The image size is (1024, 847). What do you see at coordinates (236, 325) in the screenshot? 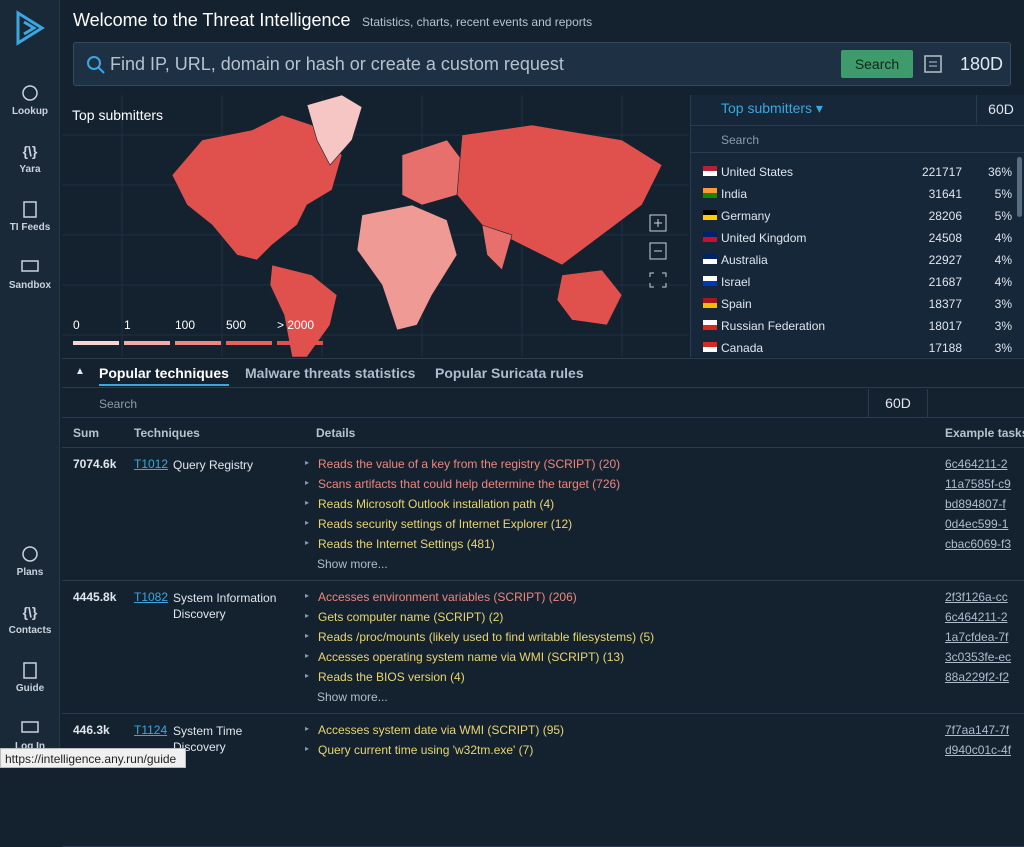
I see `legend-label: 500` at bounding box center [236, 325].